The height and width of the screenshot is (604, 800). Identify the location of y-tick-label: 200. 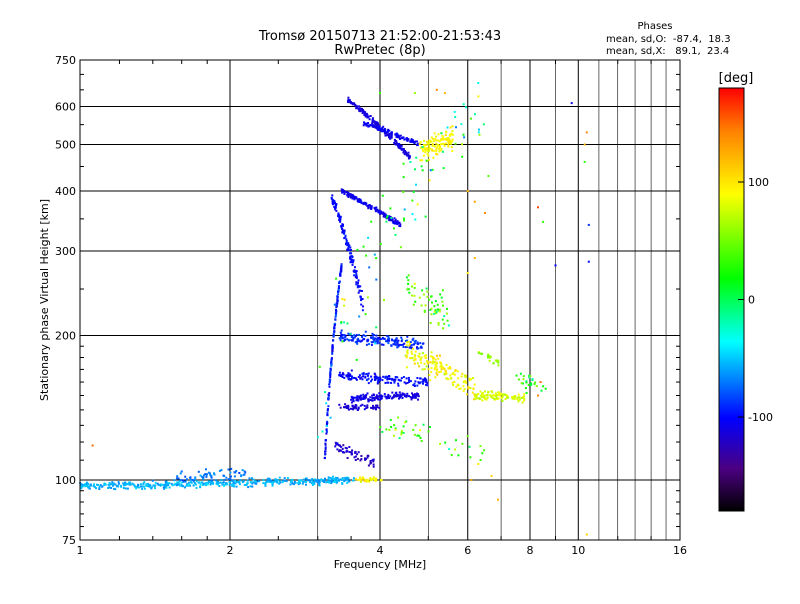
(65, 336).